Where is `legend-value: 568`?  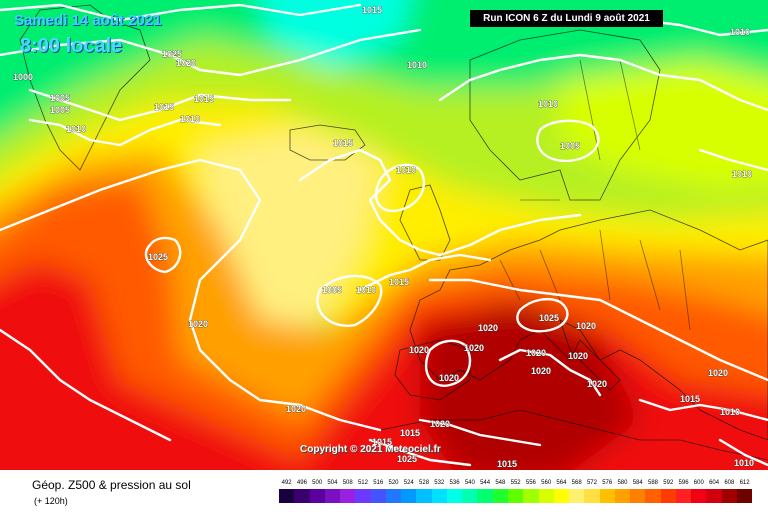
legend-value: 568 is located at coordinates (576, 483).